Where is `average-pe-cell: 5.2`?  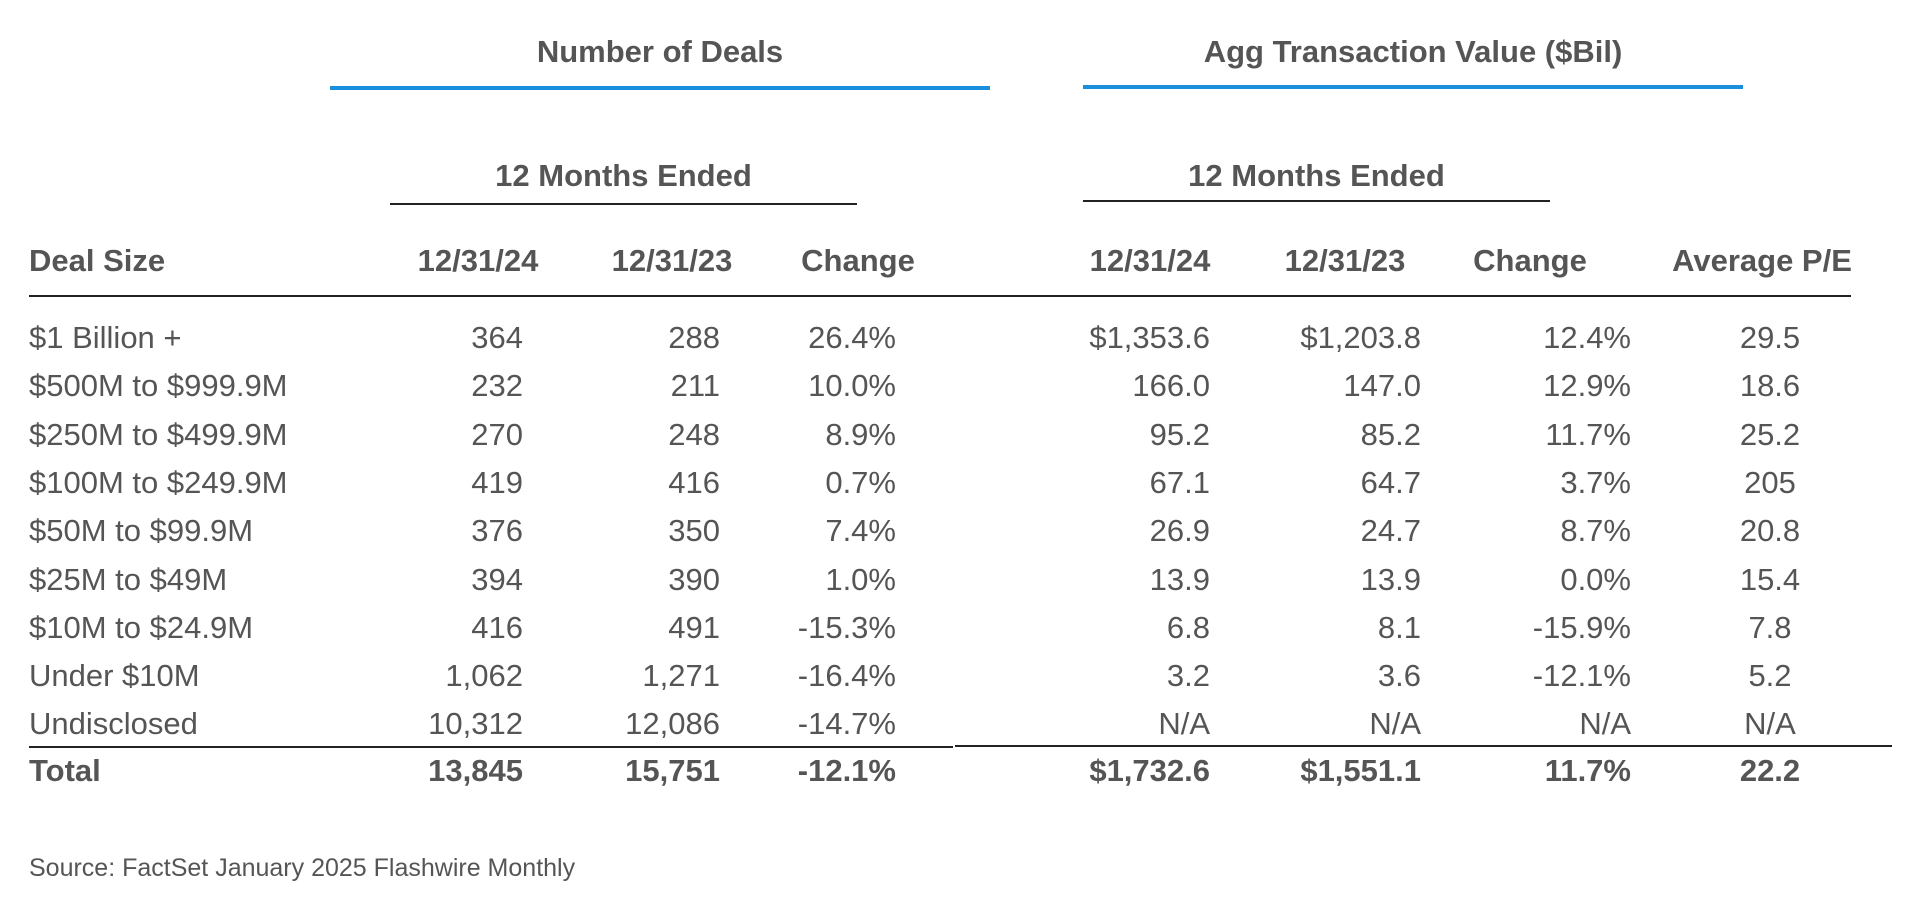
average-pe-cell: 5.2 is located at coordinates (1770, 675).